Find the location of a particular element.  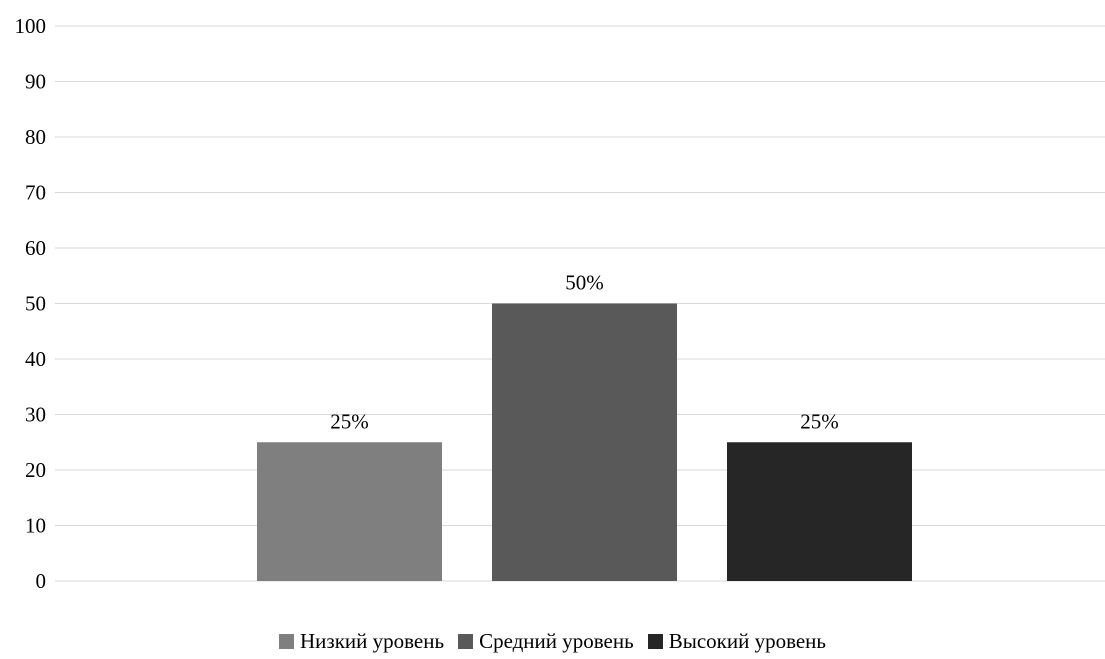

y-tick-label: 20 is located at coordinates (35, 470).